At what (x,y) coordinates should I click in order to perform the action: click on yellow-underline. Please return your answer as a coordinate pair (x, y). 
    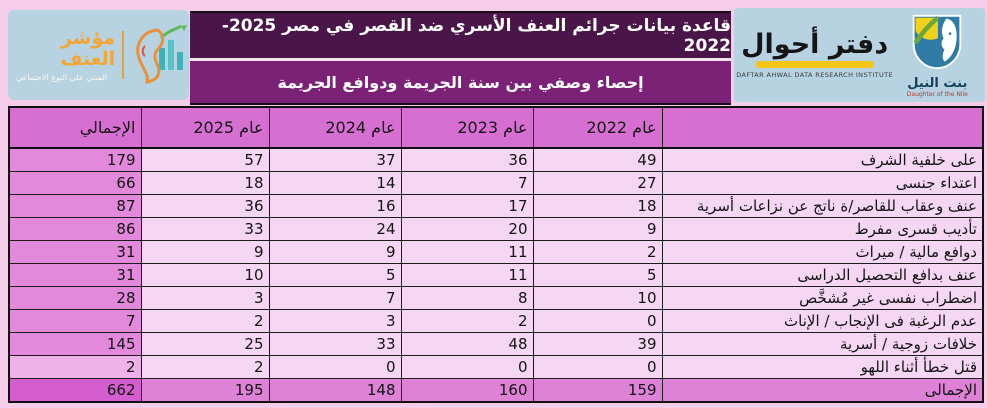
    Looking at the image, I should click on (814, 64).